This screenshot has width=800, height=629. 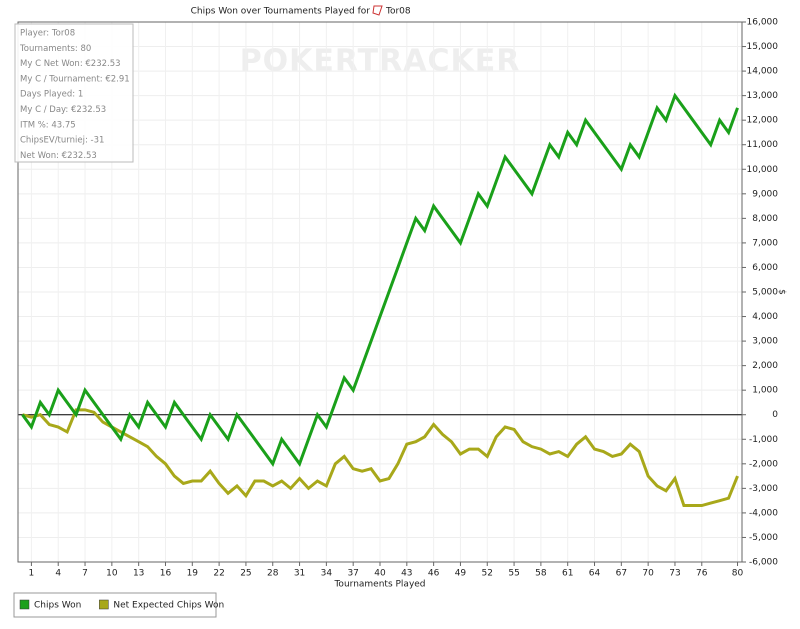 I want to click on x-tick-label: 19, so click(x=193, y=574).